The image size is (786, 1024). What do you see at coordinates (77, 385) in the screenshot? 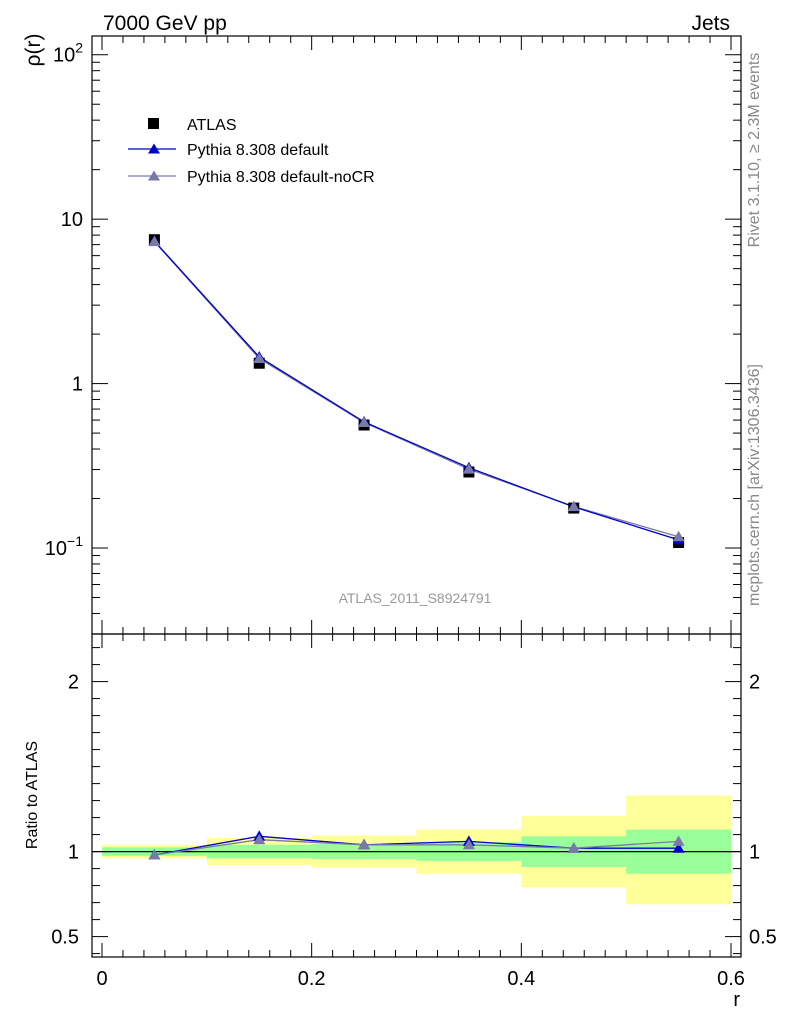
I see `main-y-tick-label: 1` at bounding box center [77, 385].